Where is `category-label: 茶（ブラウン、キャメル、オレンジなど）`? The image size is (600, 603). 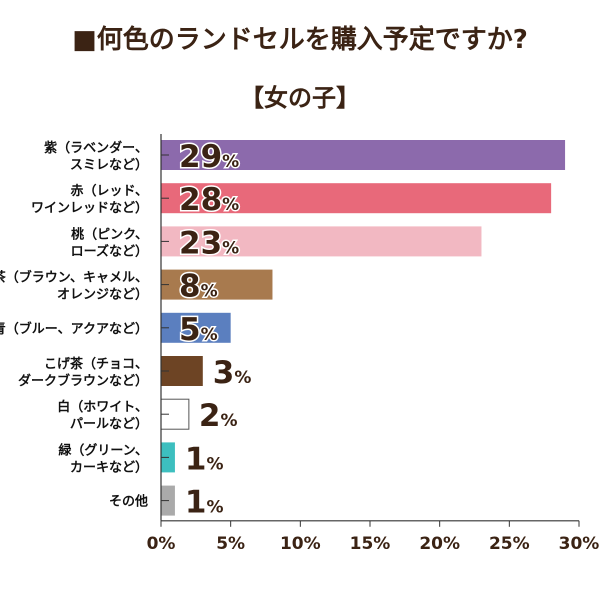
category-label: 茶（ブラウン、キャメル、オレンジなど） is located at coordinates (74, 286).